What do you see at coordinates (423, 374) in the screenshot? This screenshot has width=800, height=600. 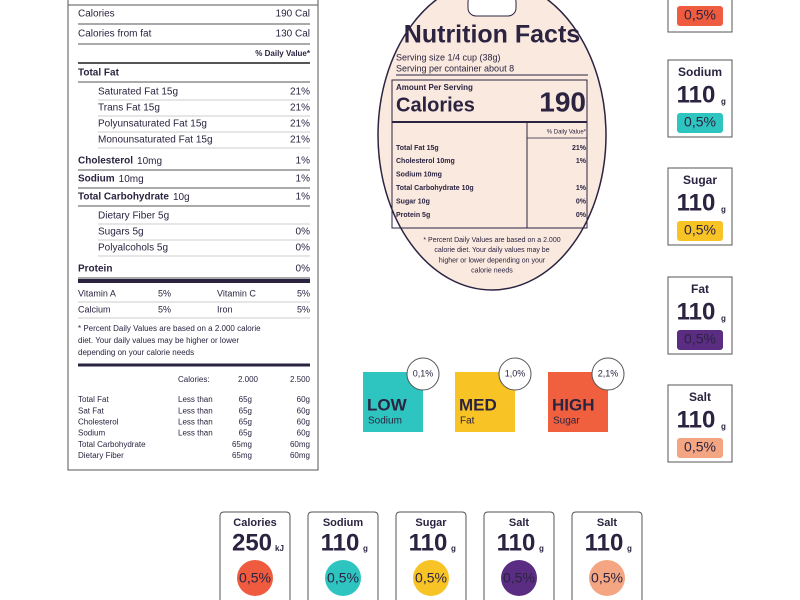 I see `level-circle` at bounding box center [423, 374].